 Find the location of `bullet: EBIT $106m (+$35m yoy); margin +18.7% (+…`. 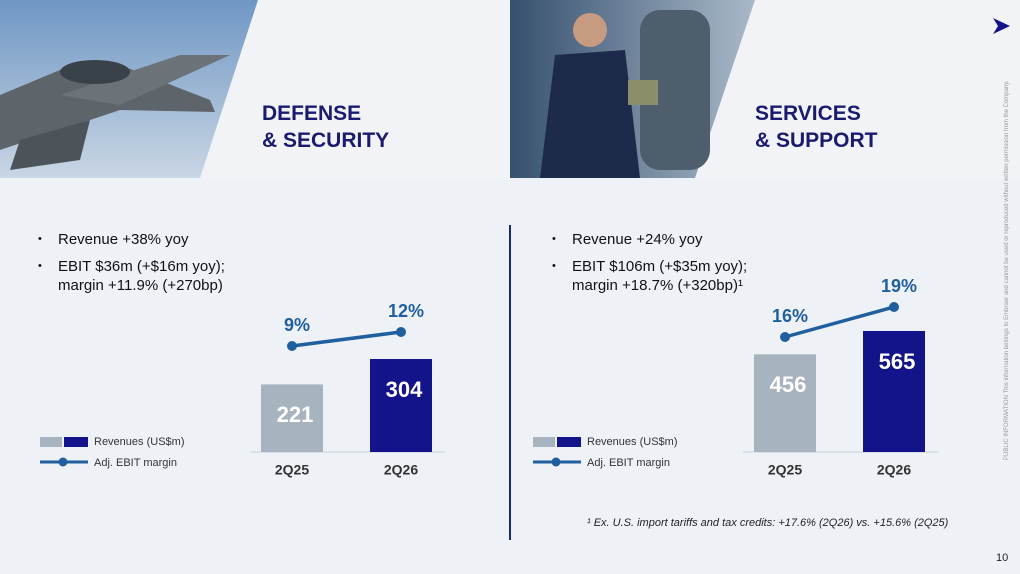

bullet: EBIT $106m (+$35m yoy); margin +18.7% (+… is located at coordinates (664, 276).